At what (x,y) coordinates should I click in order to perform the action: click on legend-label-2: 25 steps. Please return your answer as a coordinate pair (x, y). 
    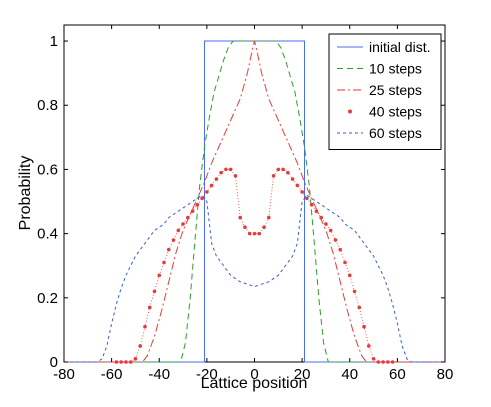
    Looking at the image, I should click on (395, 90).